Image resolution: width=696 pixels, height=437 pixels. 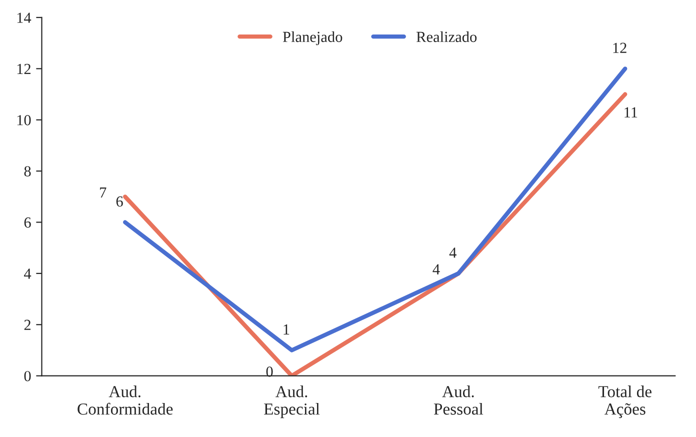 I want to click on x-tick-label: Total de Ações, so click(x=625, y=402).